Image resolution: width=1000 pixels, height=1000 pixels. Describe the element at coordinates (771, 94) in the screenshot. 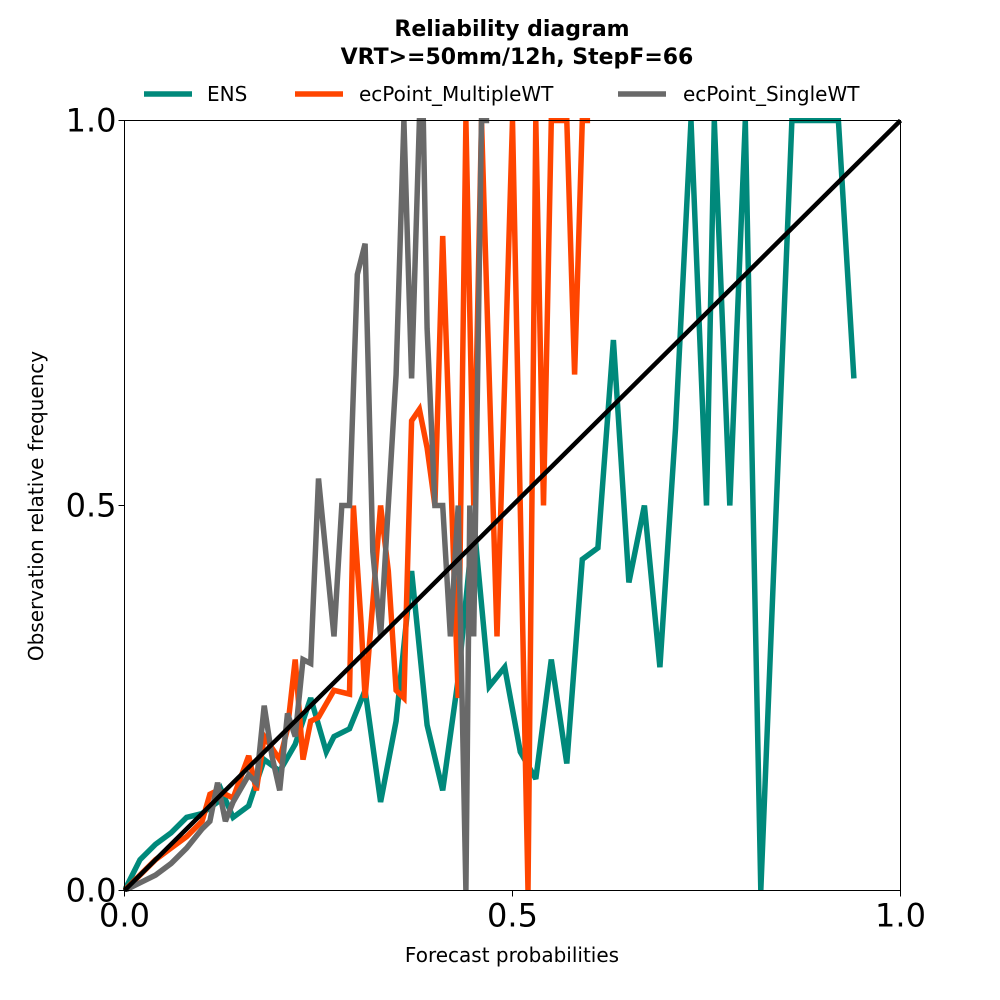

I see `legend-label: ecPoint_SingleWT` at that location.